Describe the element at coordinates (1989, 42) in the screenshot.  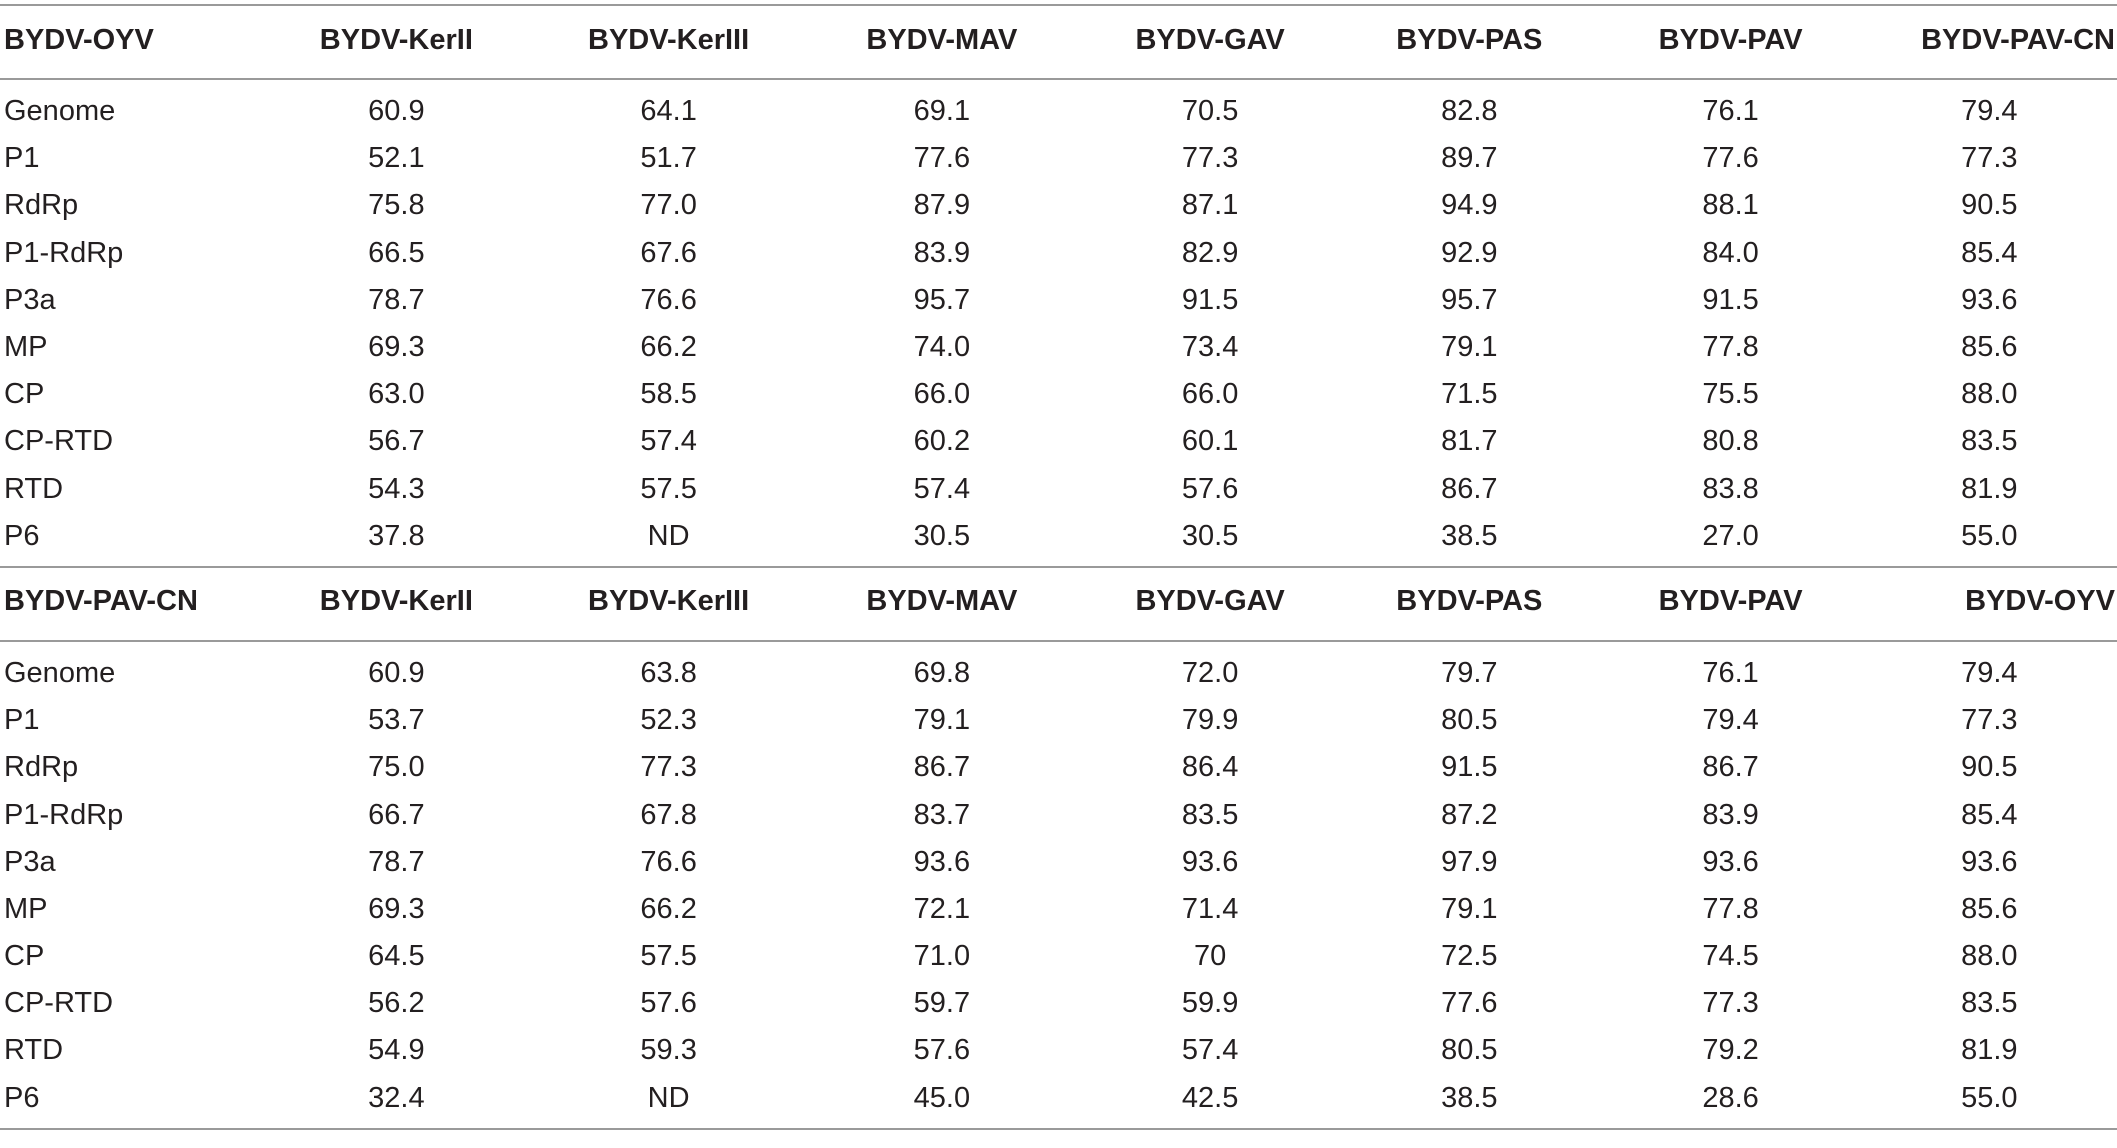
I see `column-header: BYDV-PAV-CN` at that location.